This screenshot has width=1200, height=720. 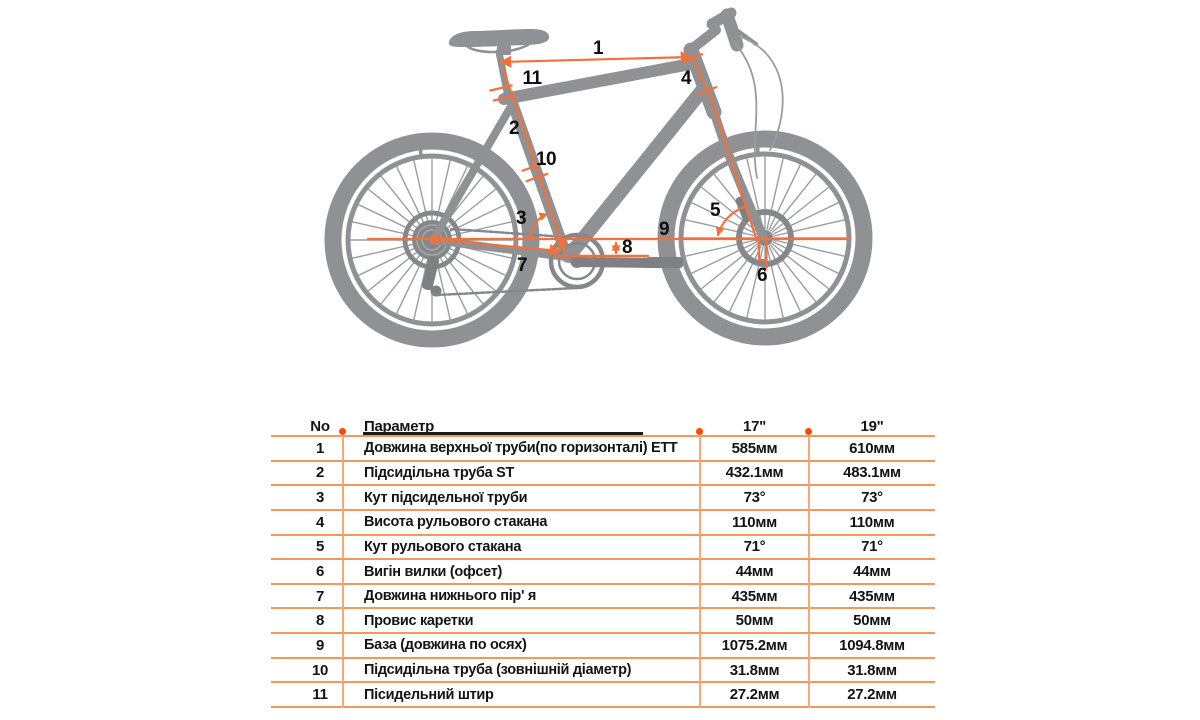 I want to click on cell-19in: 50мм, so click(x=872, y=621).